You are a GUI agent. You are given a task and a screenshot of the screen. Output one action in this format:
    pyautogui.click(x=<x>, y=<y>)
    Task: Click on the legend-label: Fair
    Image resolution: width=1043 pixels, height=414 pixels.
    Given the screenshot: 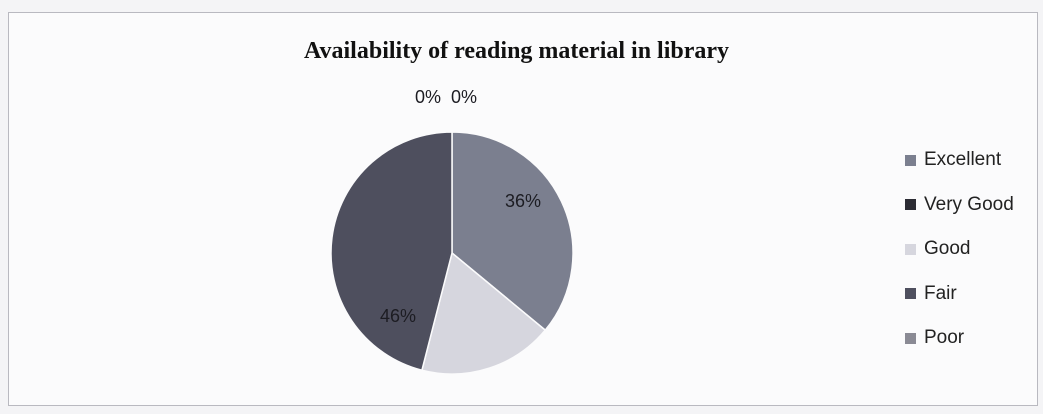 What is the action you would take?
    pyautogui.click(x=940, y=293)
    